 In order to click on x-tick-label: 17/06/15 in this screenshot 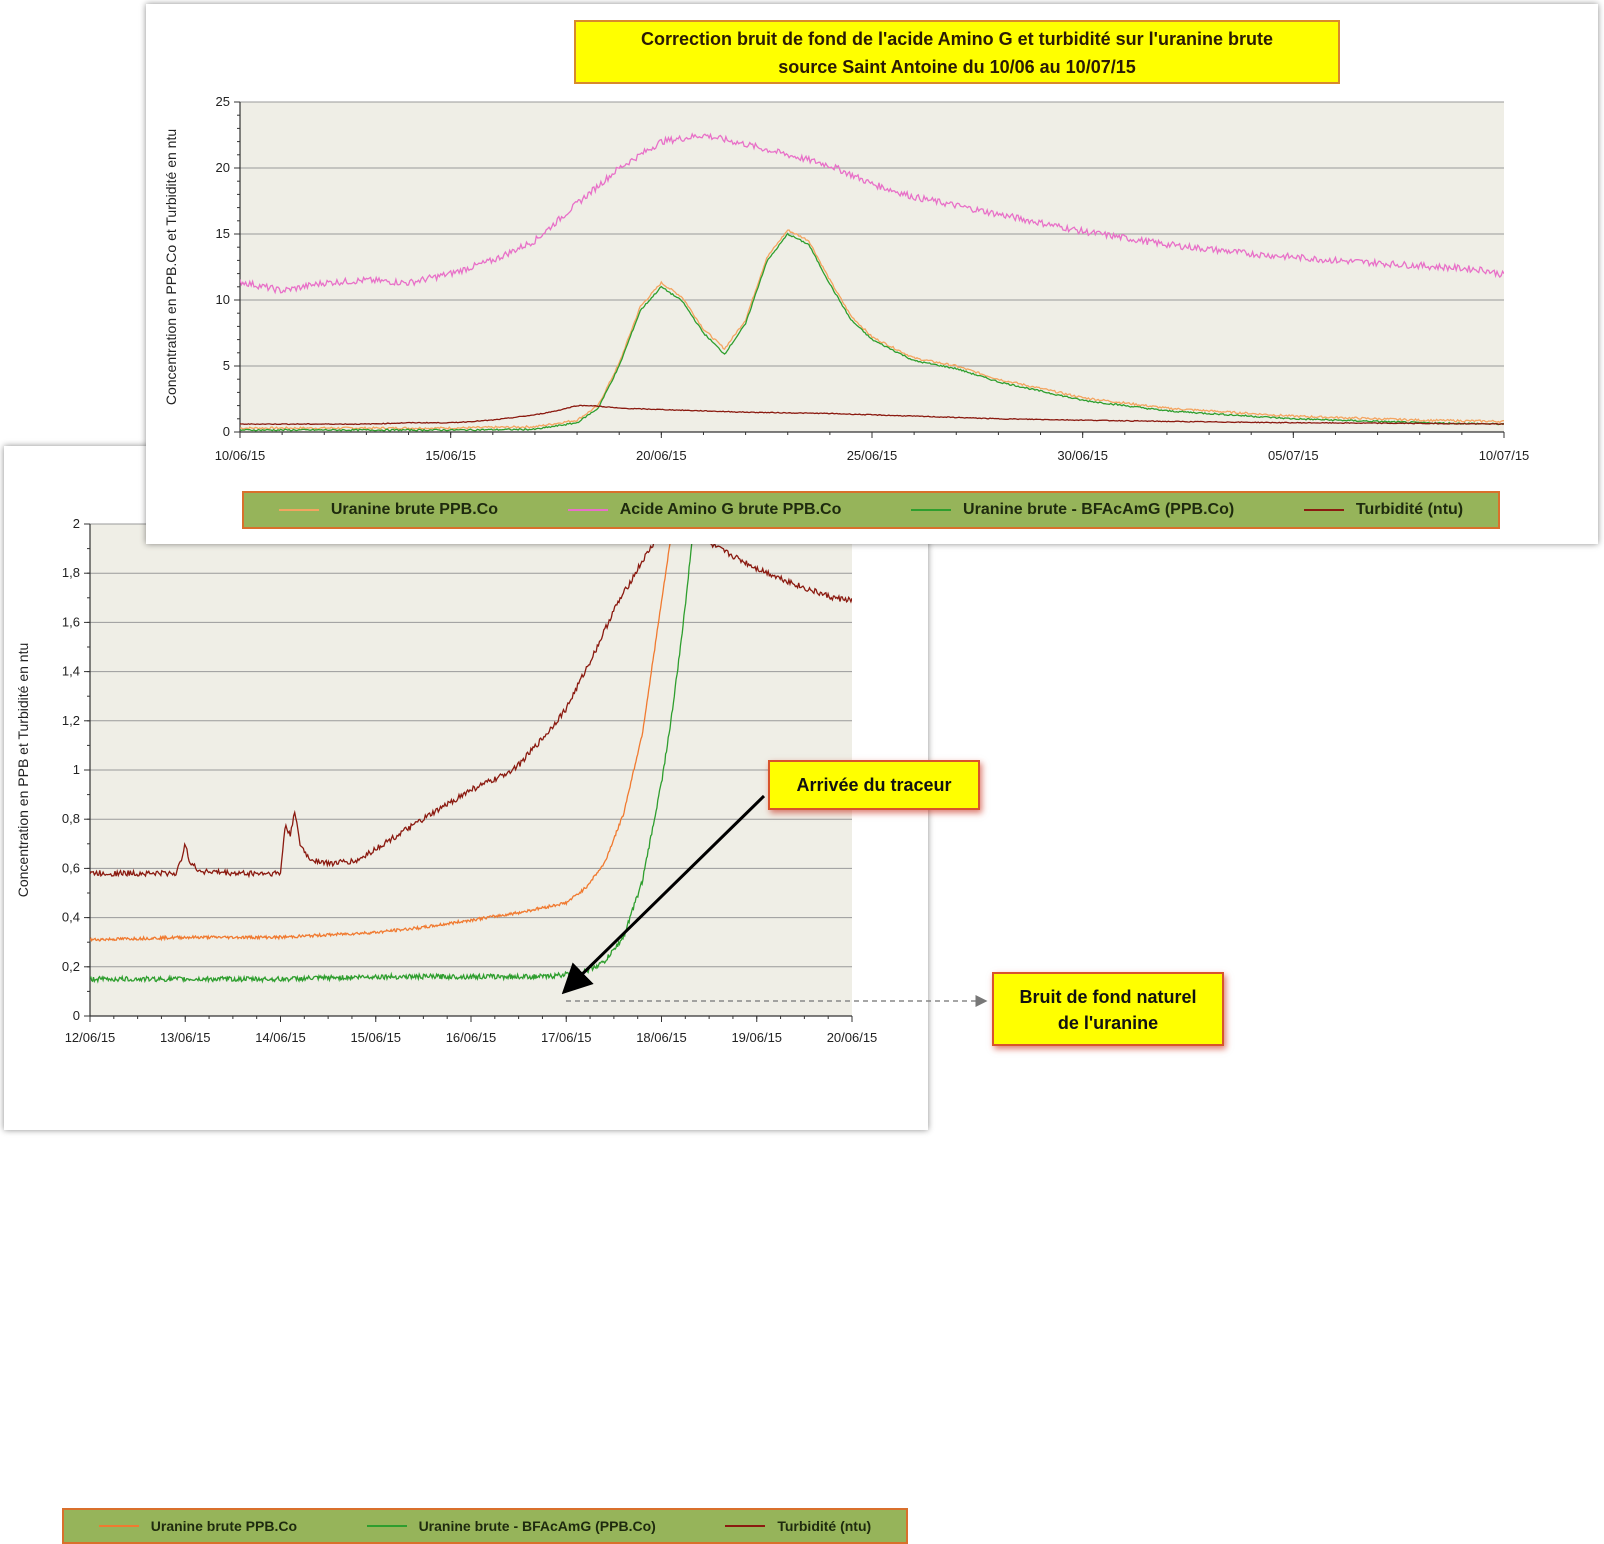, I will do `click(566, 1037)`.